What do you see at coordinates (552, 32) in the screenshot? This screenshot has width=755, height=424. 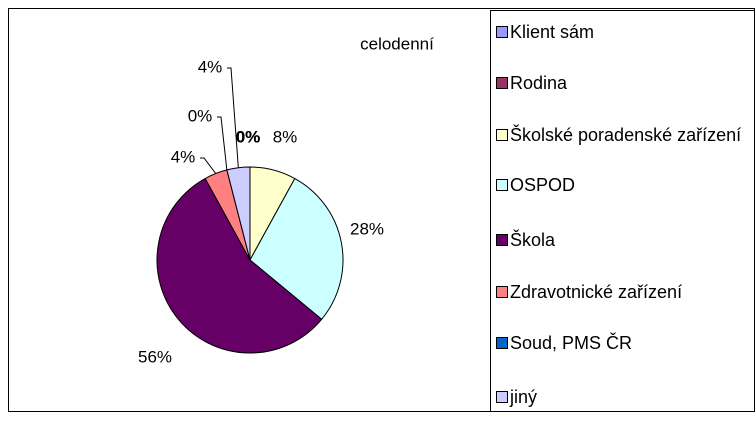 I see `legend-label: Klient sám` at bounding box center [552, 32].